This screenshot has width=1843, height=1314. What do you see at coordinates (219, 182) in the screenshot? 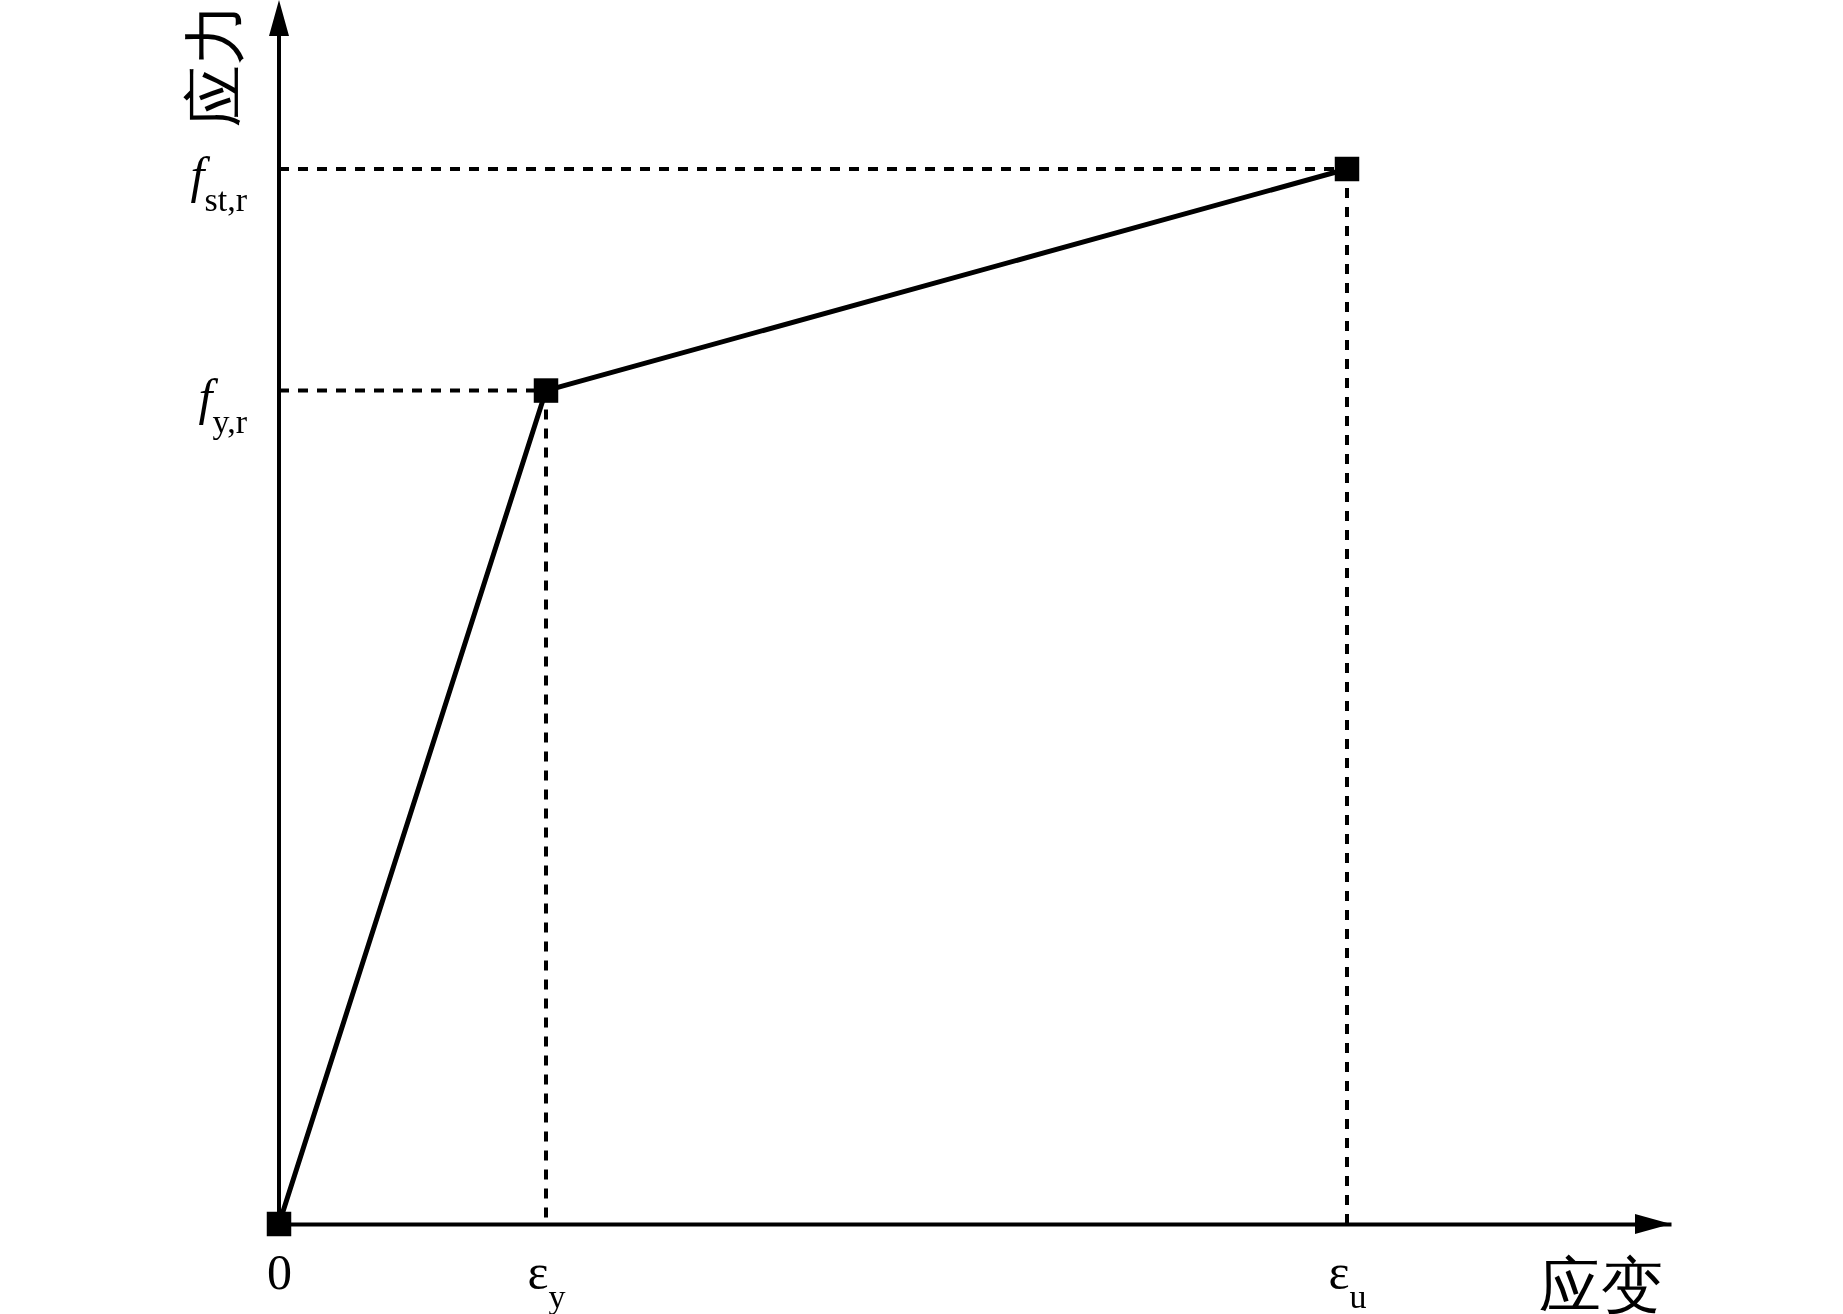
I see `annotation: f$_{st,r}$` at bounding box center [219, 182].